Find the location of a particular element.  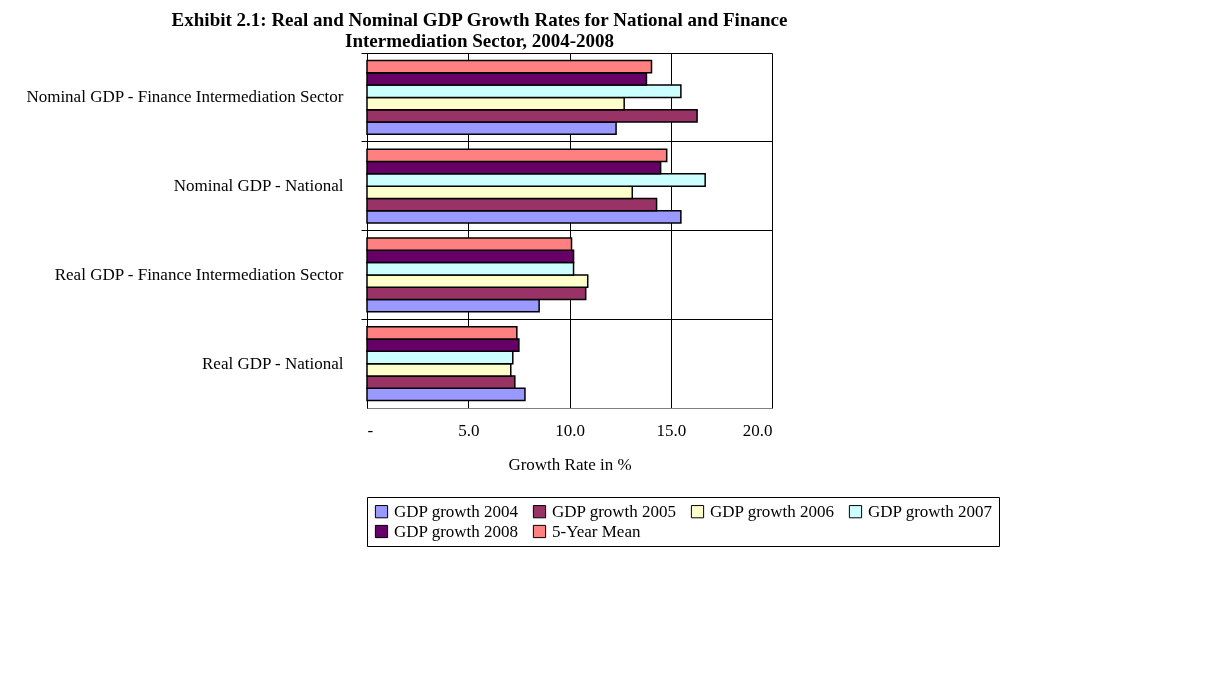

x-tick-label: 15.0 is located at coordinates (671, 430).